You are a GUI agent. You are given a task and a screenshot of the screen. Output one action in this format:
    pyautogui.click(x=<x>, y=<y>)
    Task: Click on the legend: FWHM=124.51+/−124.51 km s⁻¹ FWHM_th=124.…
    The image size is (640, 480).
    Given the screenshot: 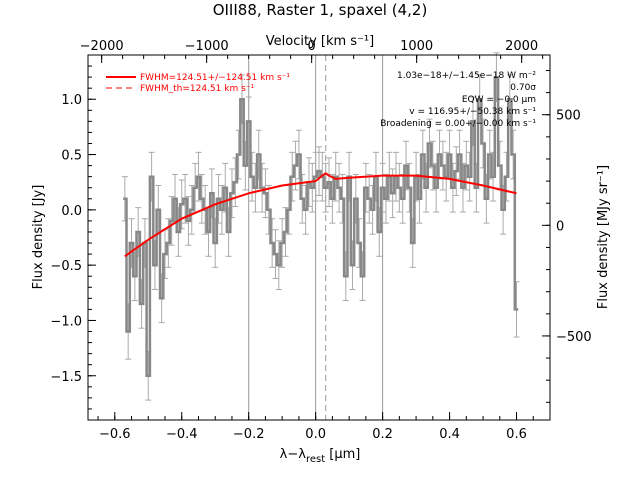 What is the action you would take?
    pyautogui.click(x=198, y=83)
    